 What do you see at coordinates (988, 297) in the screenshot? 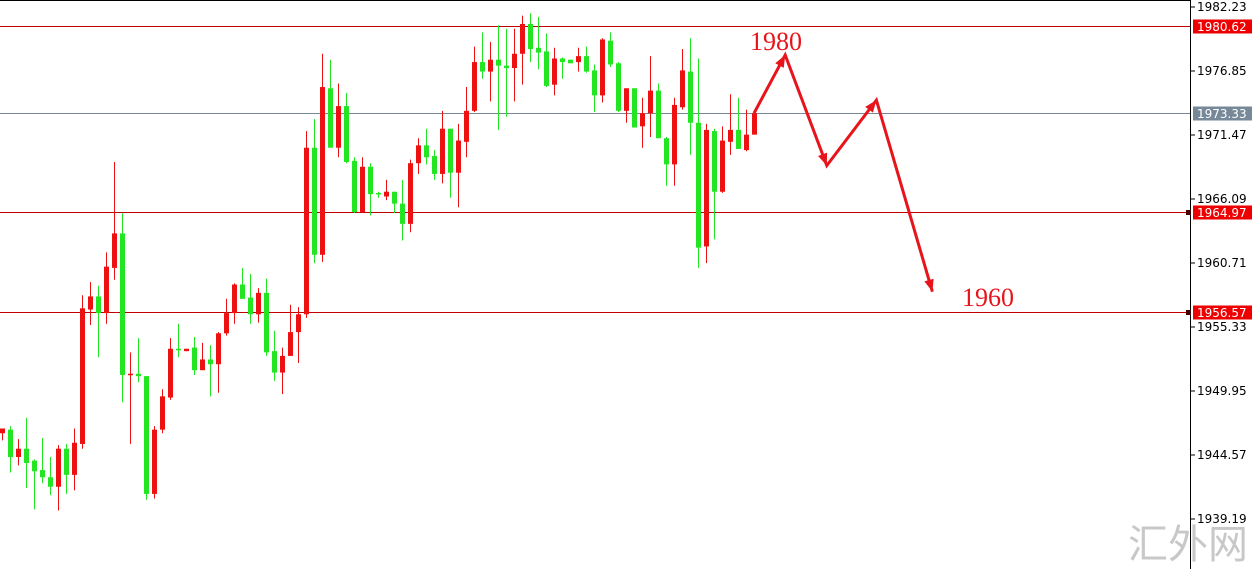
I see `annotation-1960: 1960` at bounding box center [988, 297].